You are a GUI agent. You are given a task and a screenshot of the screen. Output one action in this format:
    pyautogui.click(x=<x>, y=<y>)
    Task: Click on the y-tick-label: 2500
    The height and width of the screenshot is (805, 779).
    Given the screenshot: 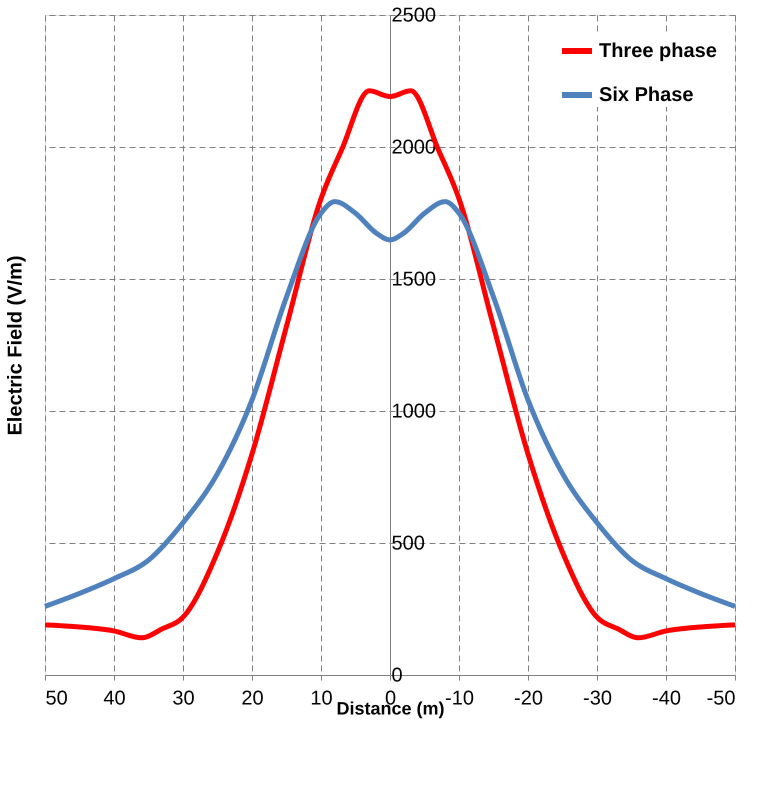 What is the action you would take?
    pyautogui.click(x=414, y=15)
    